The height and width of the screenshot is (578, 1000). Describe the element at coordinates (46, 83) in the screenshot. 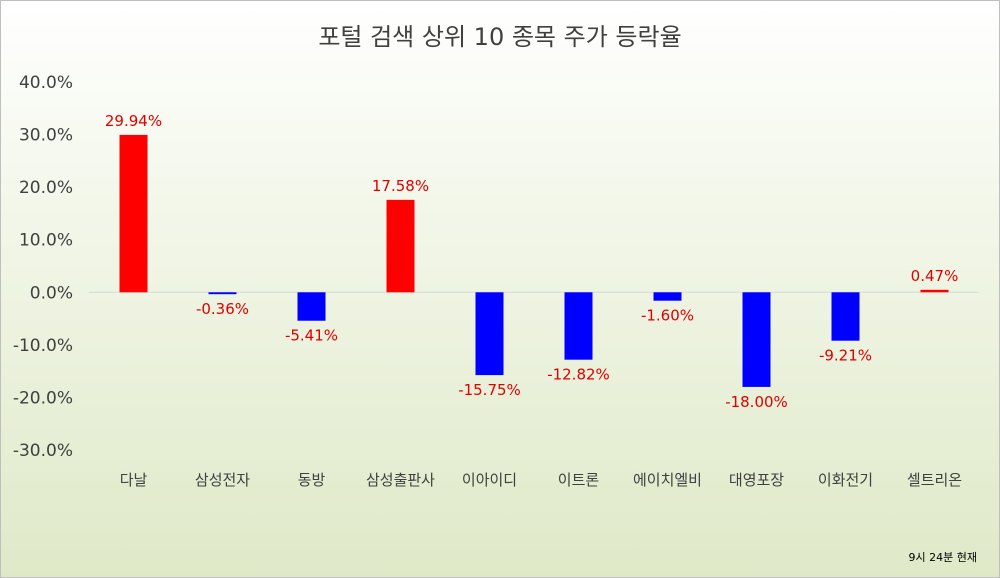

I see `y-tick-label: 40.0%` at that location.